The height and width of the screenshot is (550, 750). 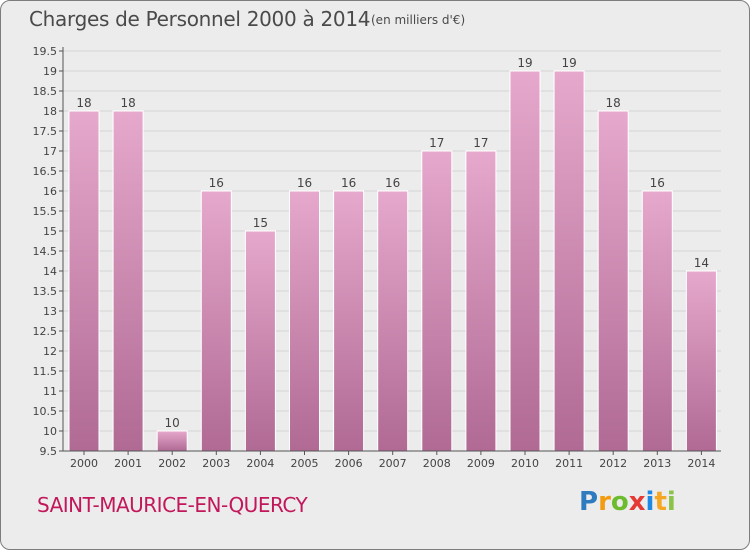 I want to click on logo-letter: P, so click(x=589, y=502).